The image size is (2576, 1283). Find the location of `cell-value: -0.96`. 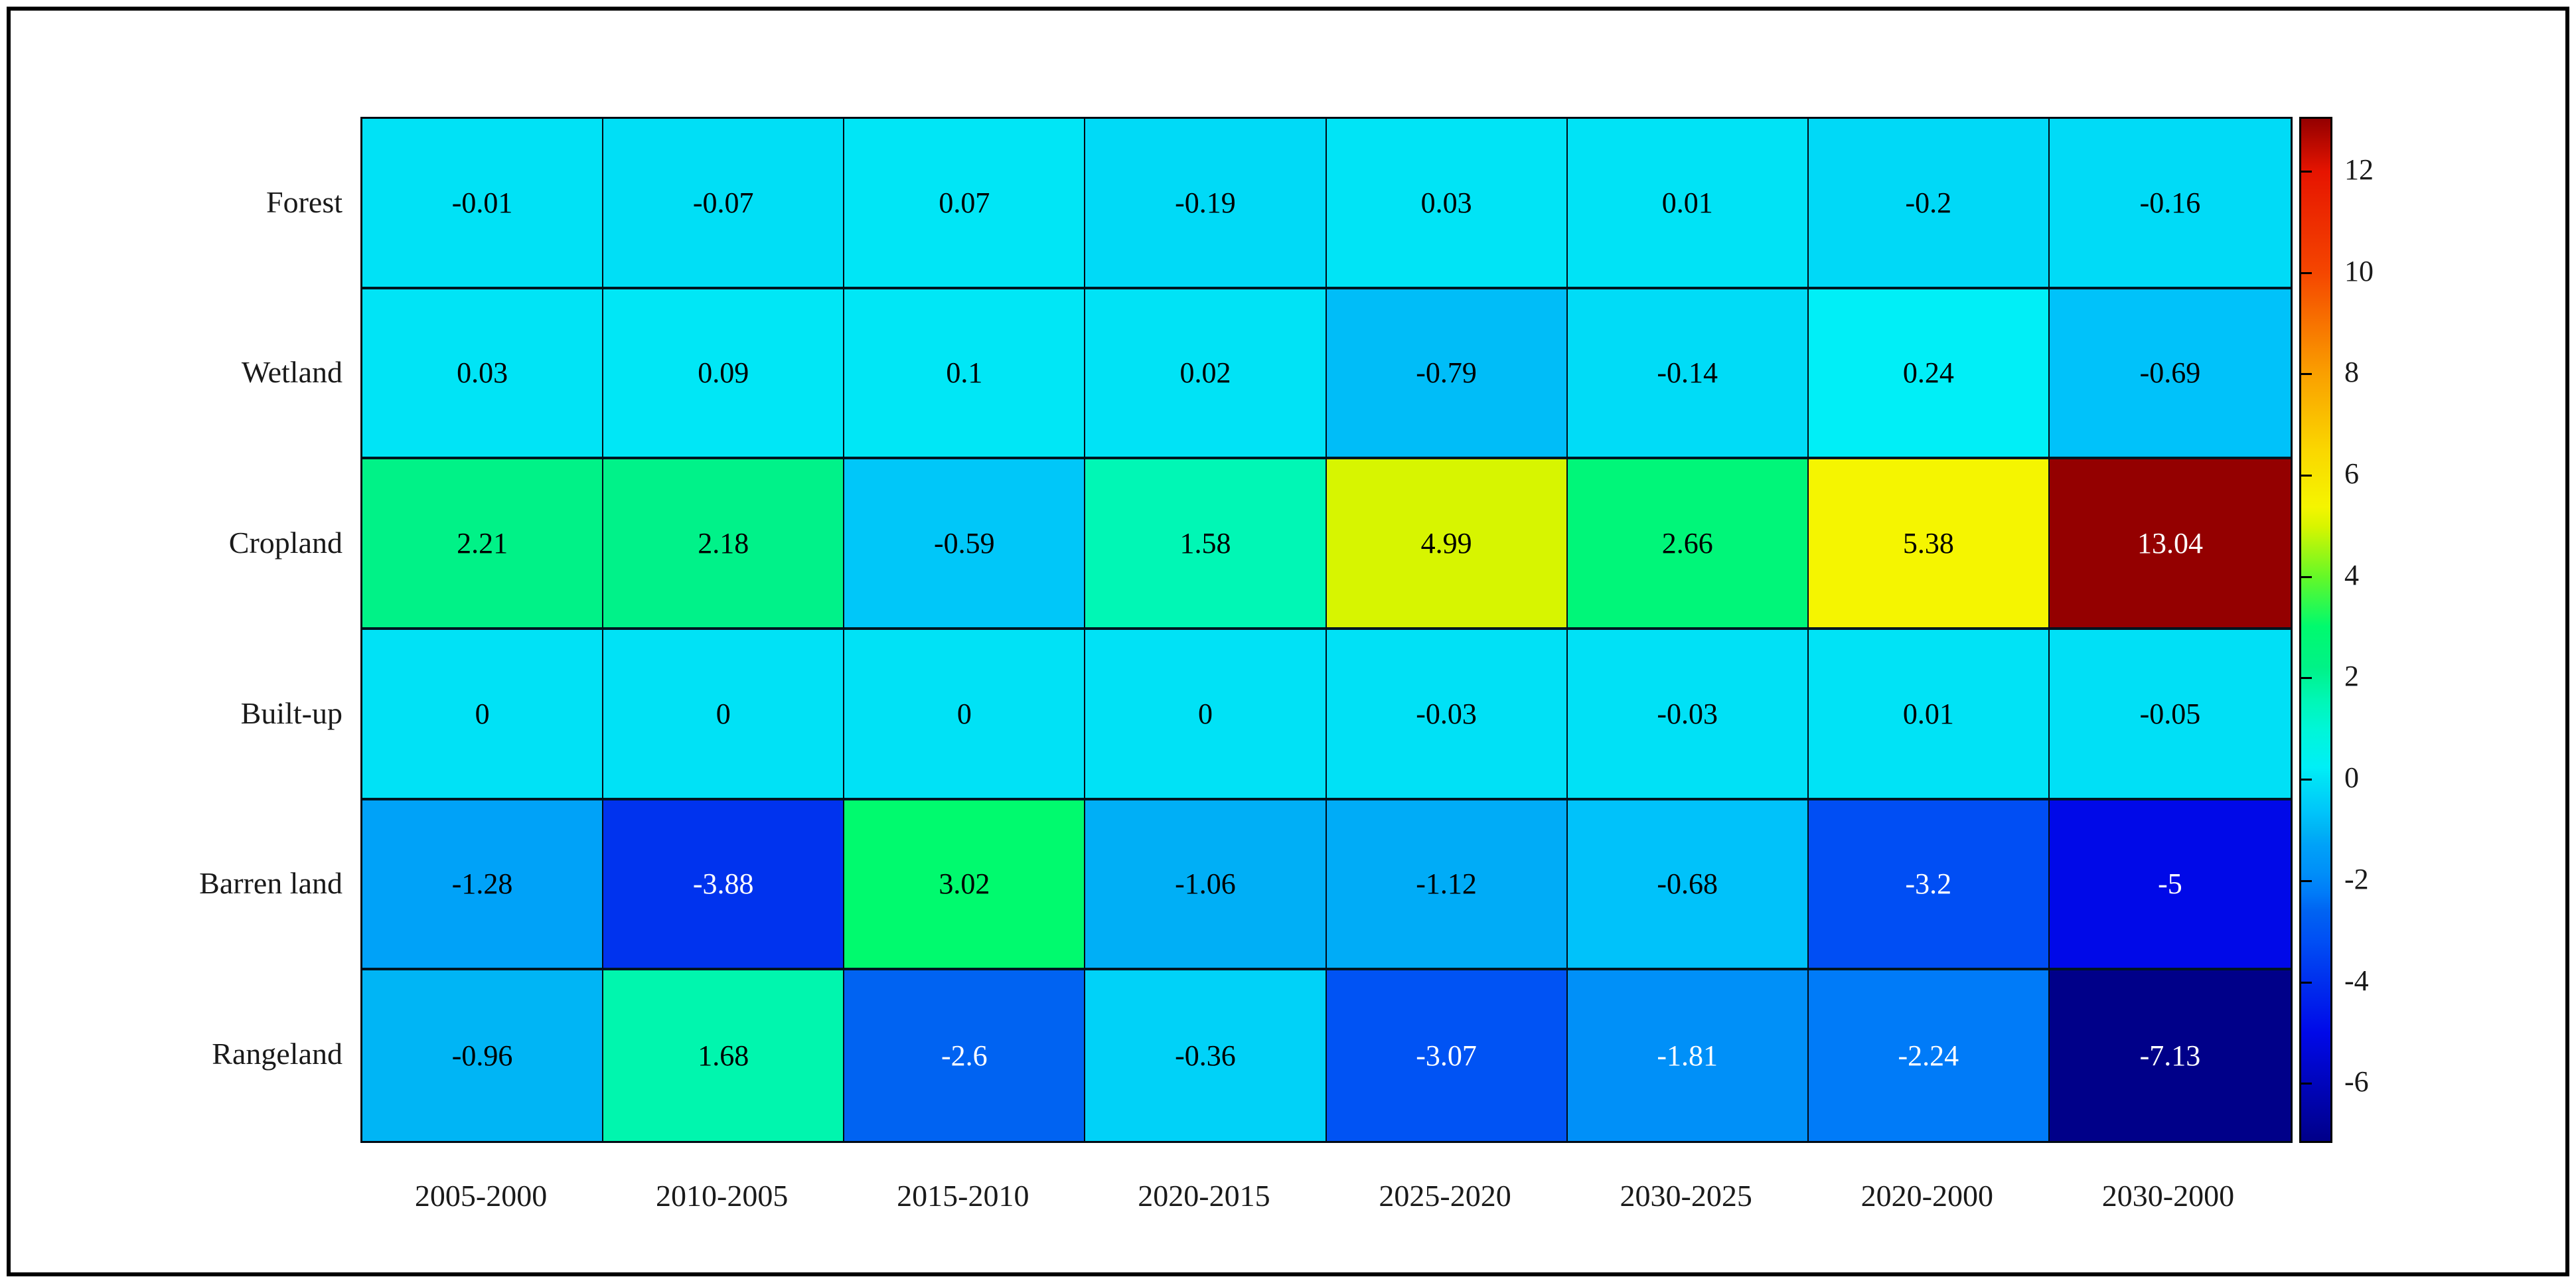

cell-value: -0.96 is located at coordinates (482, 1056).